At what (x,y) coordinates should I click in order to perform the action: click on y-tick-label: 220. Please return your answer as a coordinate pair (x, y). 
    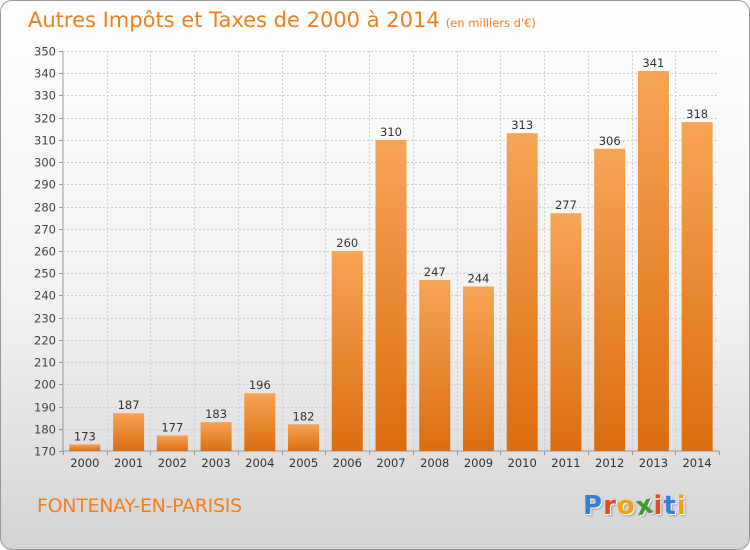
    Looking at the image, I should click on (45, 341).